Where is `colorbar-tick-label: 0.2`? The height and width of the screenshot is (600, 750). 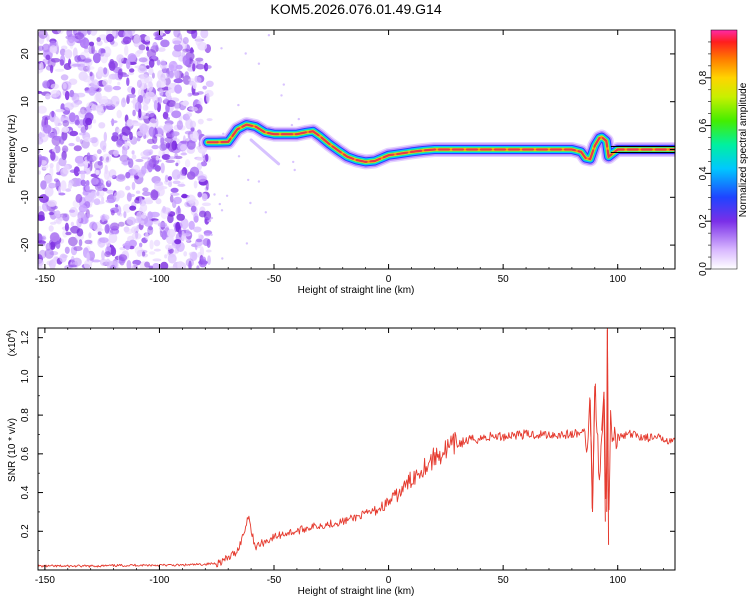 colorbar-tick-label: 0.2 is located at coordinates (703, 221).